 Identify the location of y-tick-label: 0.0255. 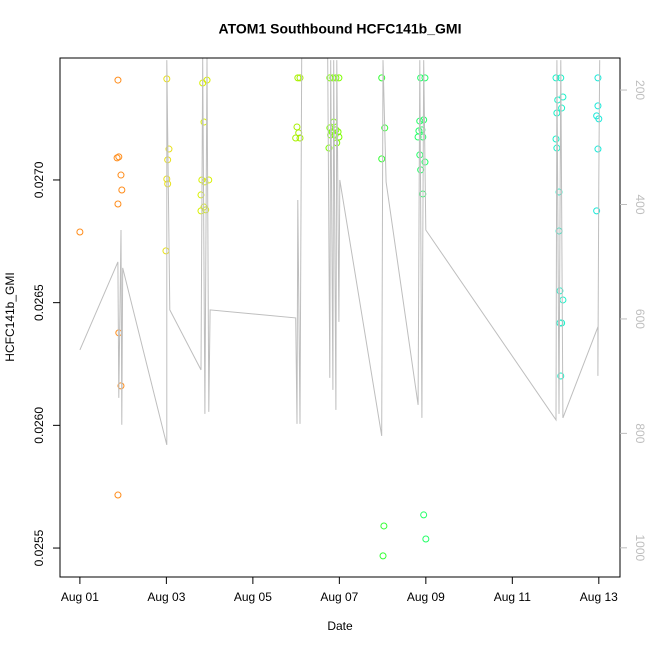
(39, 547).